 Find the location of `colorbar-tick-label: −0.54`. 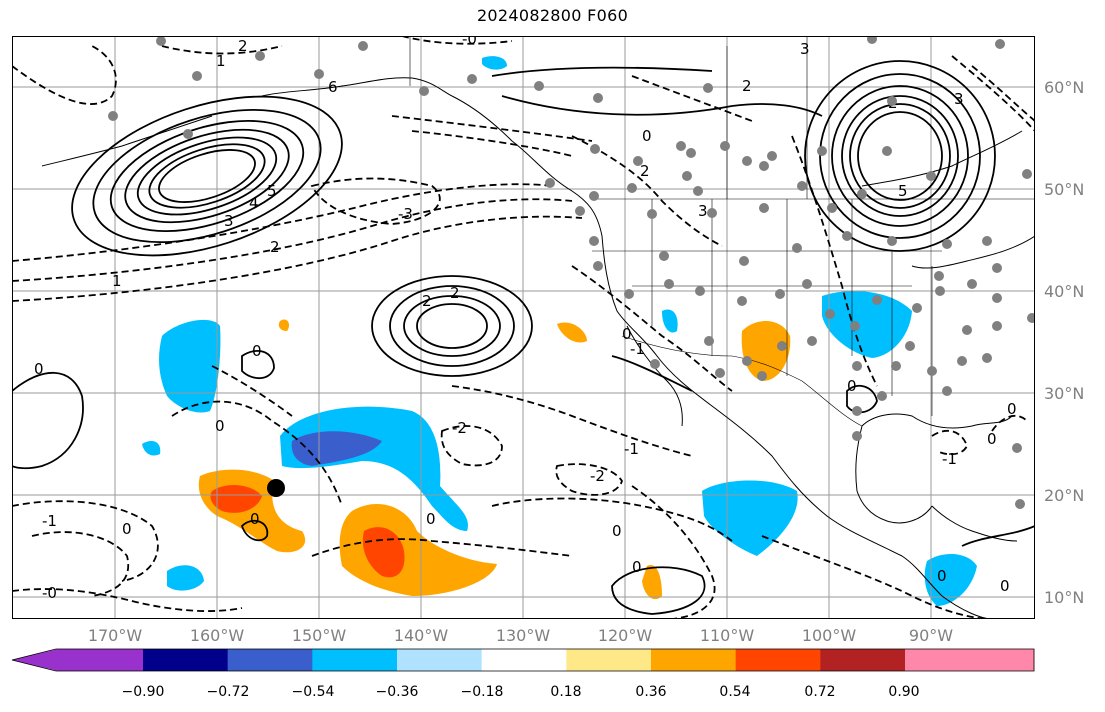

colorbar-tick-label: −0.54 is located at coordinates (313, 692).